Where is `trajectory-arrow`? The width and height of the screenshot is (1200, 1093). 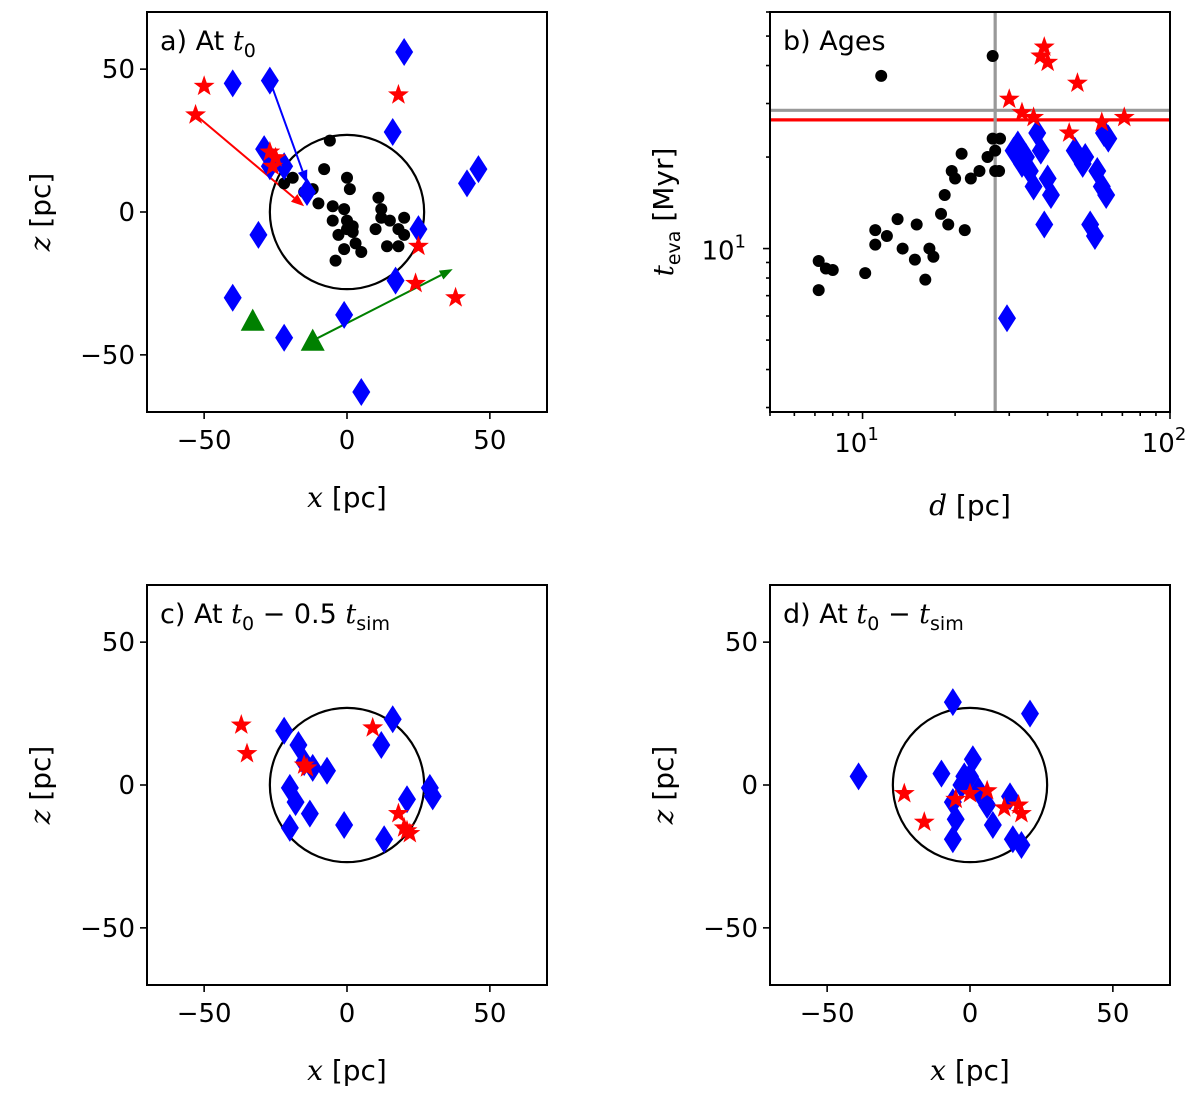
trajectory-arrow is located at coordinates (377, 308).